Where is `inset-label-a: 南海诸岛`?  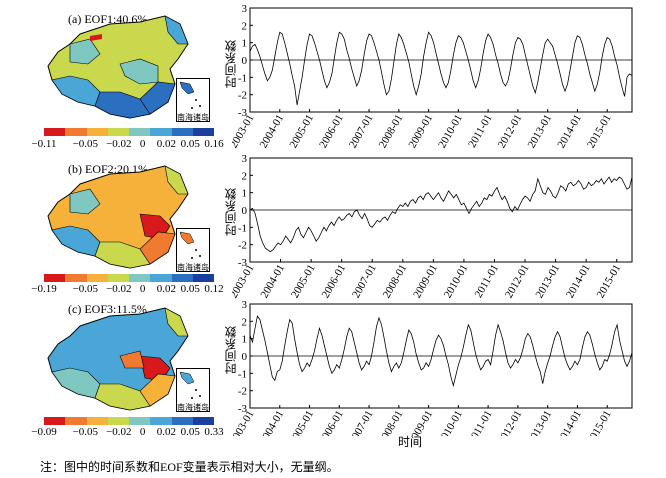
inset-label-a: 南海诸岛 is located at coordinates (193, 117).